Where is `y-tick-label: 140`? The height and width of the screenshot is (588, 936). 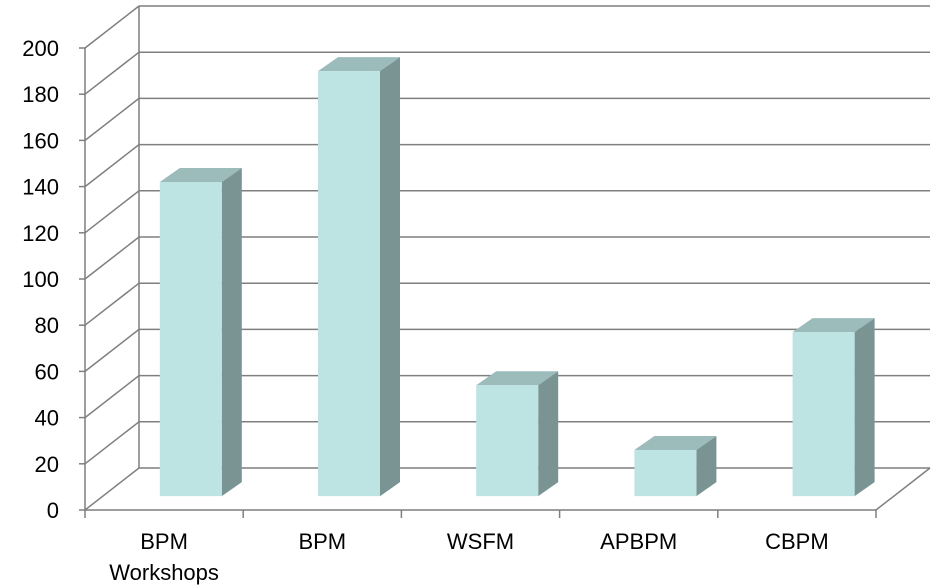
y-tick-label: 140 is located at coordinates (40, 187).